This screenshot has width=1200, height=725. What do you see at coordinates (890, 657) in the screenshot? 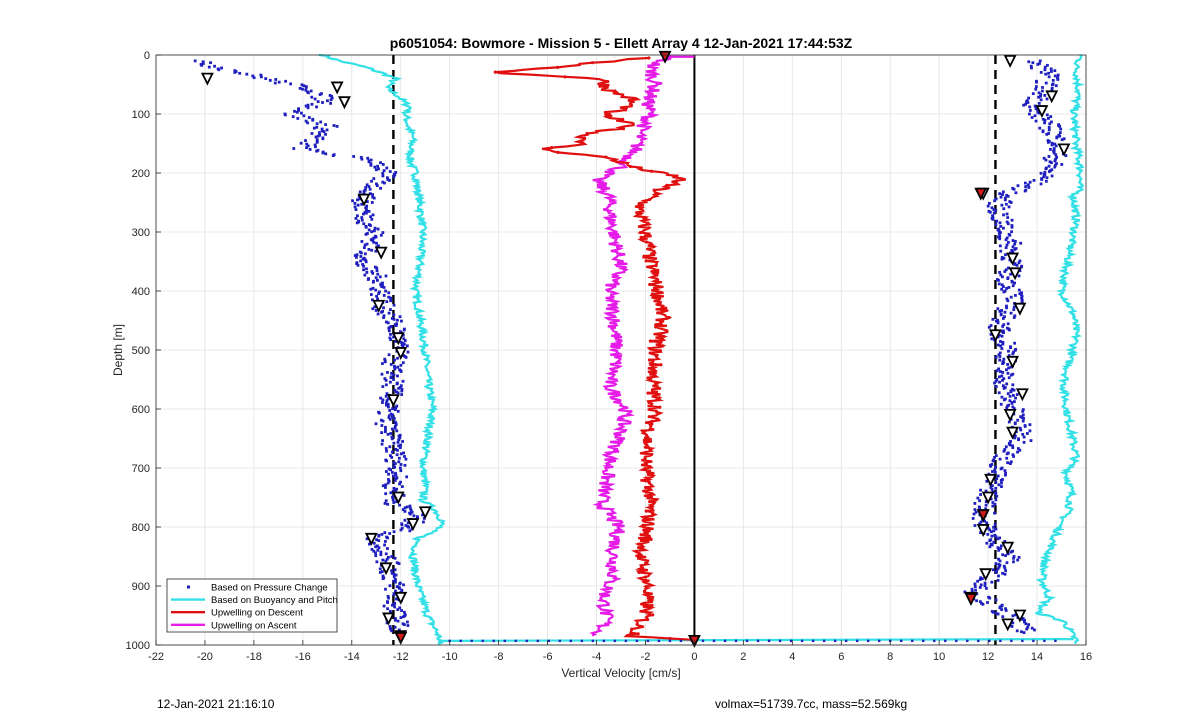
I see `x-tick-label: 8` at bounding box center [890, 657].